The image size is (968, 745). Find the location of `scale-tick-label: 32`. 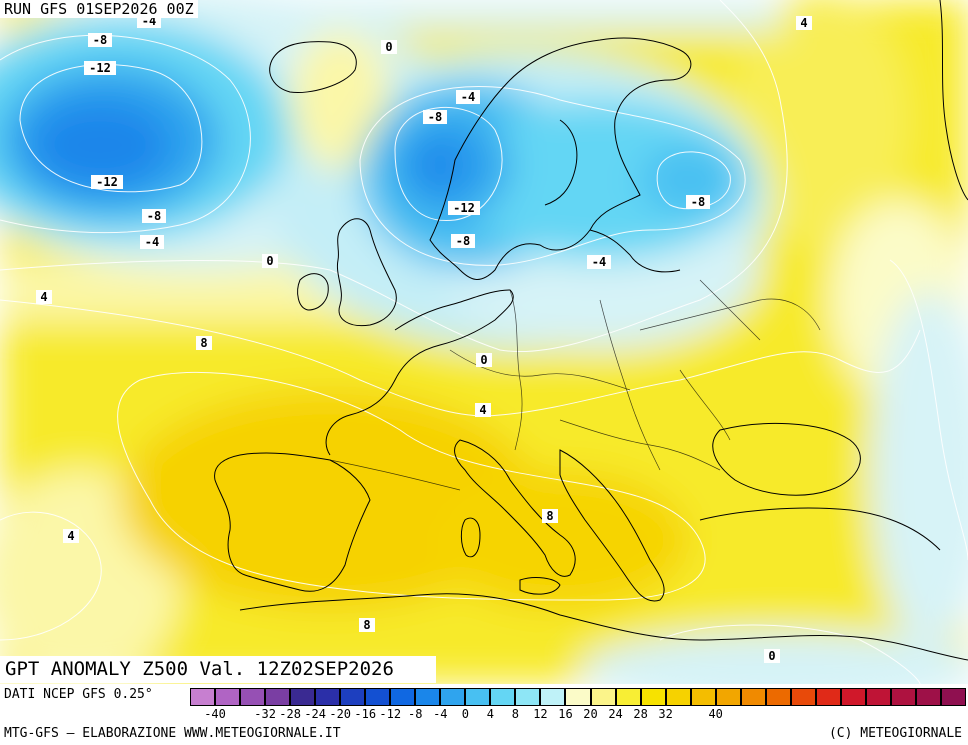

scale-tick-label: 32 is located at coordinates (665, 714).